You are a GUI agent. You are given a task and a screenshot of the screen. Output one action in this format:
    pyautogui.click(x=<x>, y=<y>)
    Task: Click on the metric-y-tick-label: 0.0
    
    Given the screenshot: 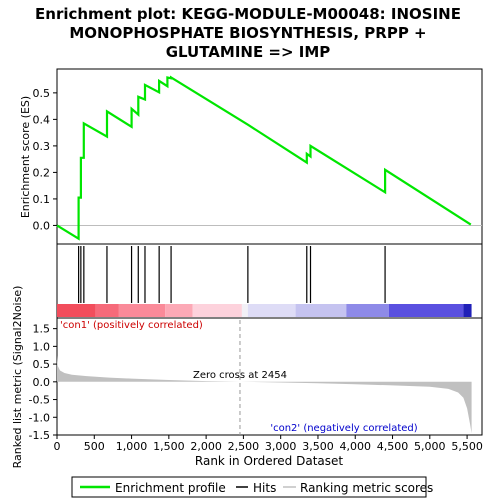 What is the action you would take?
    pyautogui.click(x=42, y=382)
    